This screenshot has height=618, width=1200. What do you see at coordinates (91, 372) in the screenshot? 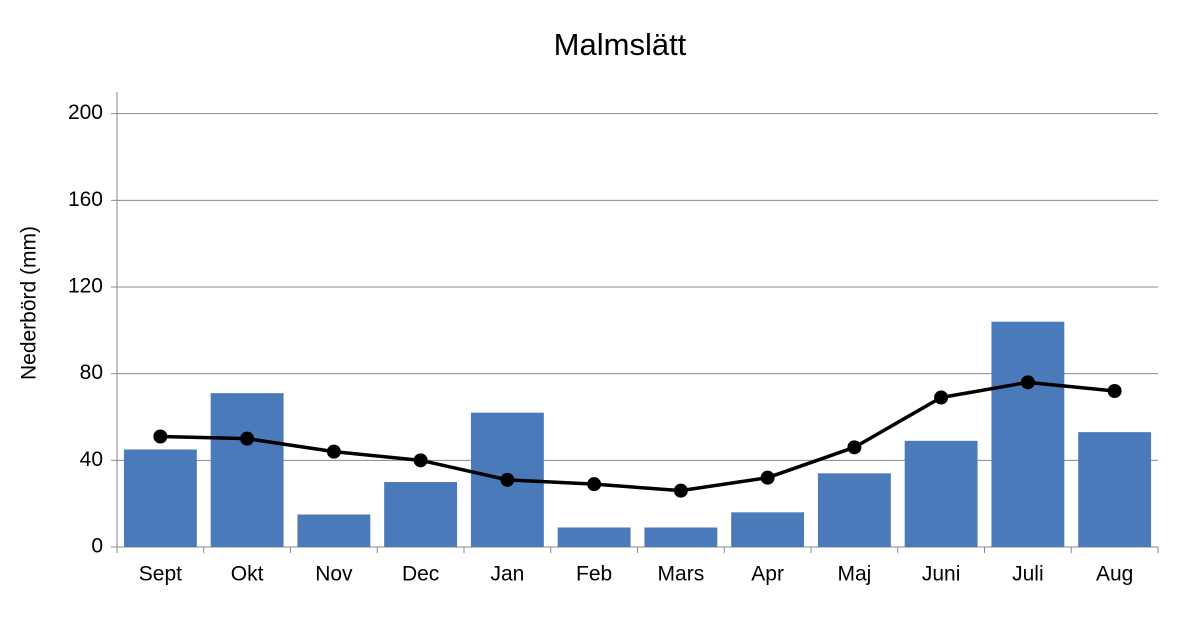
I see `y-tick-label: 80` at bounding box center [91, 372].